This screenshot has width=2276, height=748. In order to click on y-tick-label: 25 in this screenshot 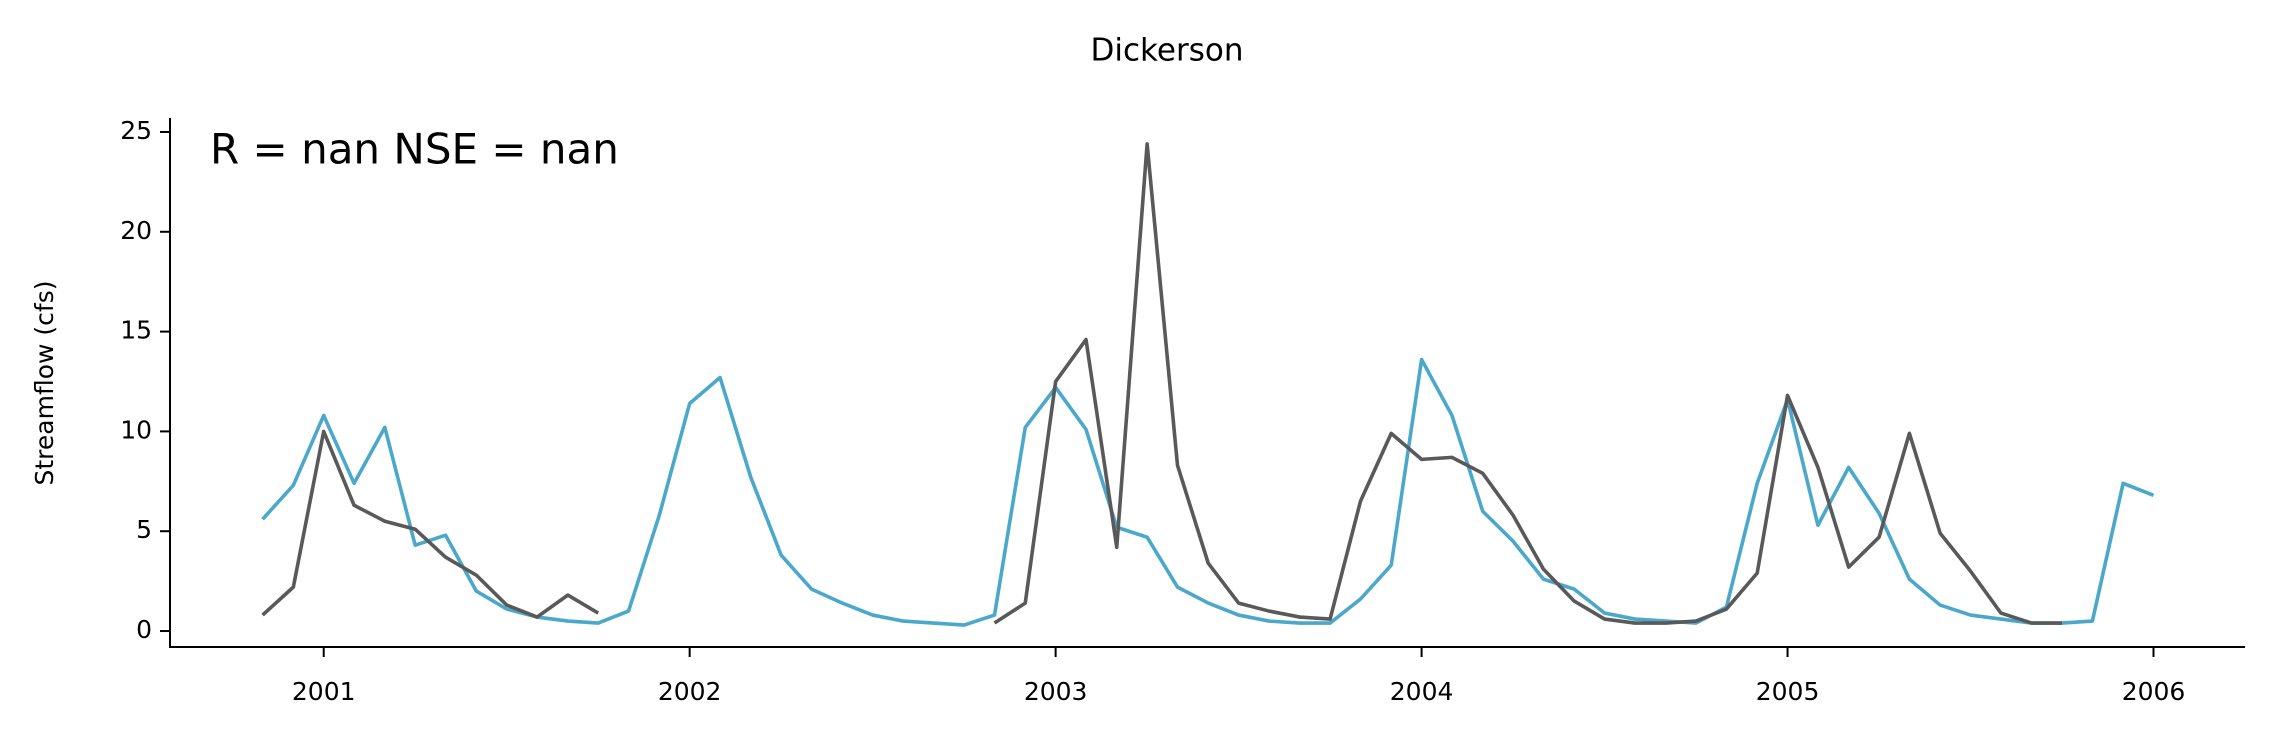, I will do `click(136, 130)`.